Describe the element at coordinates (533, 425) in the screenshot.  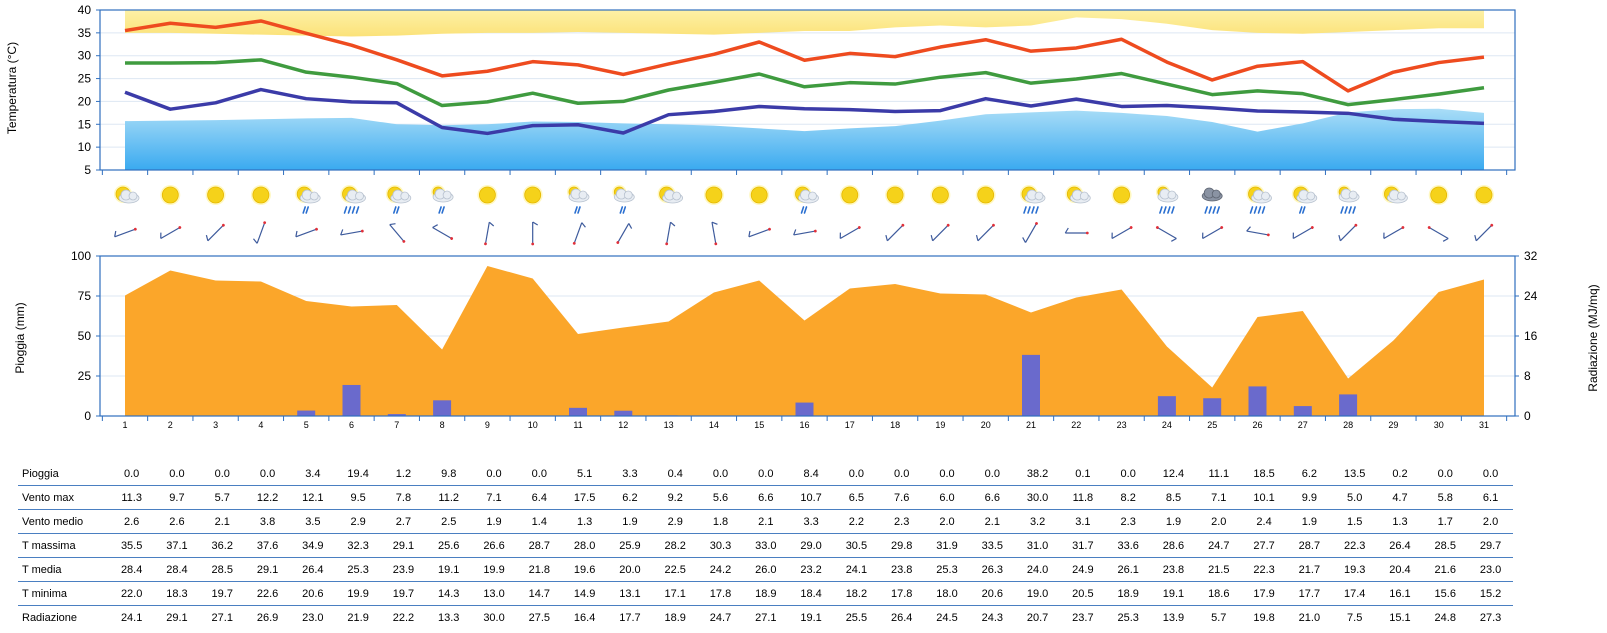
I see `x-tick-label: 10` at that location.